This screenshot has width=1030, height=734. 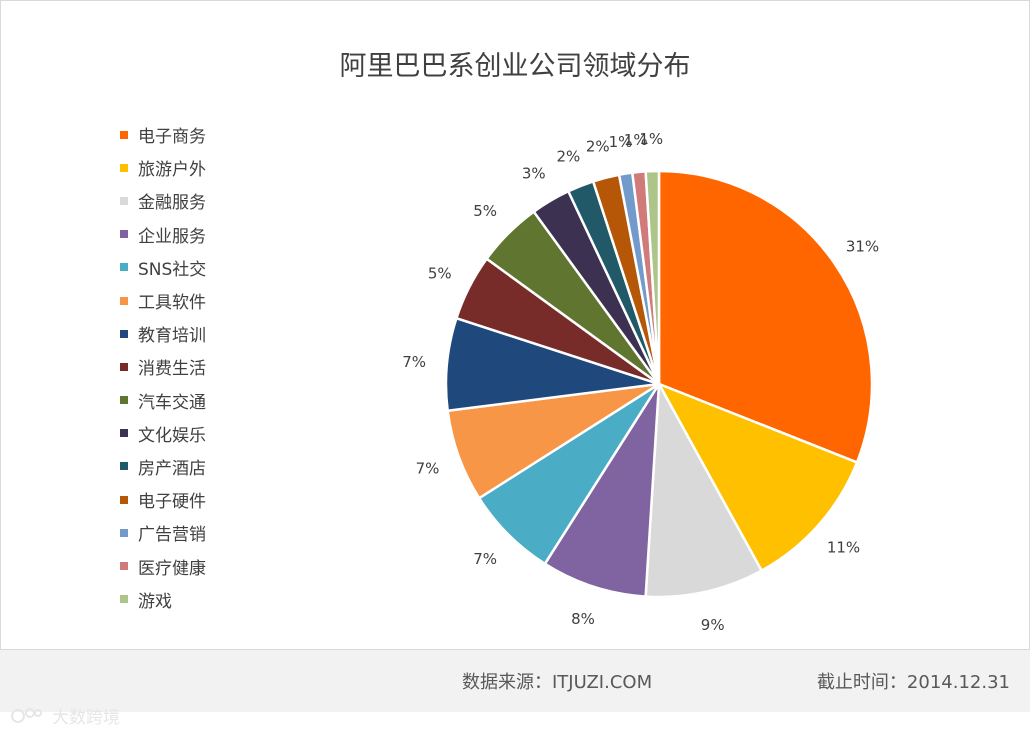 I want to click on legend-item: 教育培训, so click(x=163, y=333).